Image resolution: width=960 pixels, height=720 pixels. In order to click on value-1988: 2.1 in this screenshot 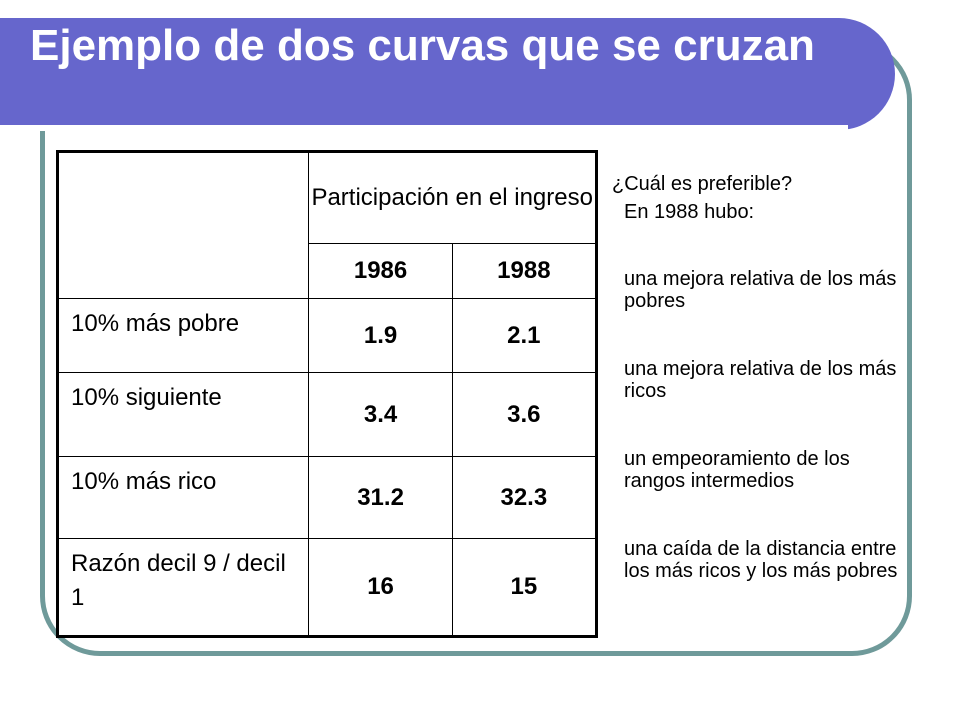, I will do `click(524, 335)`.